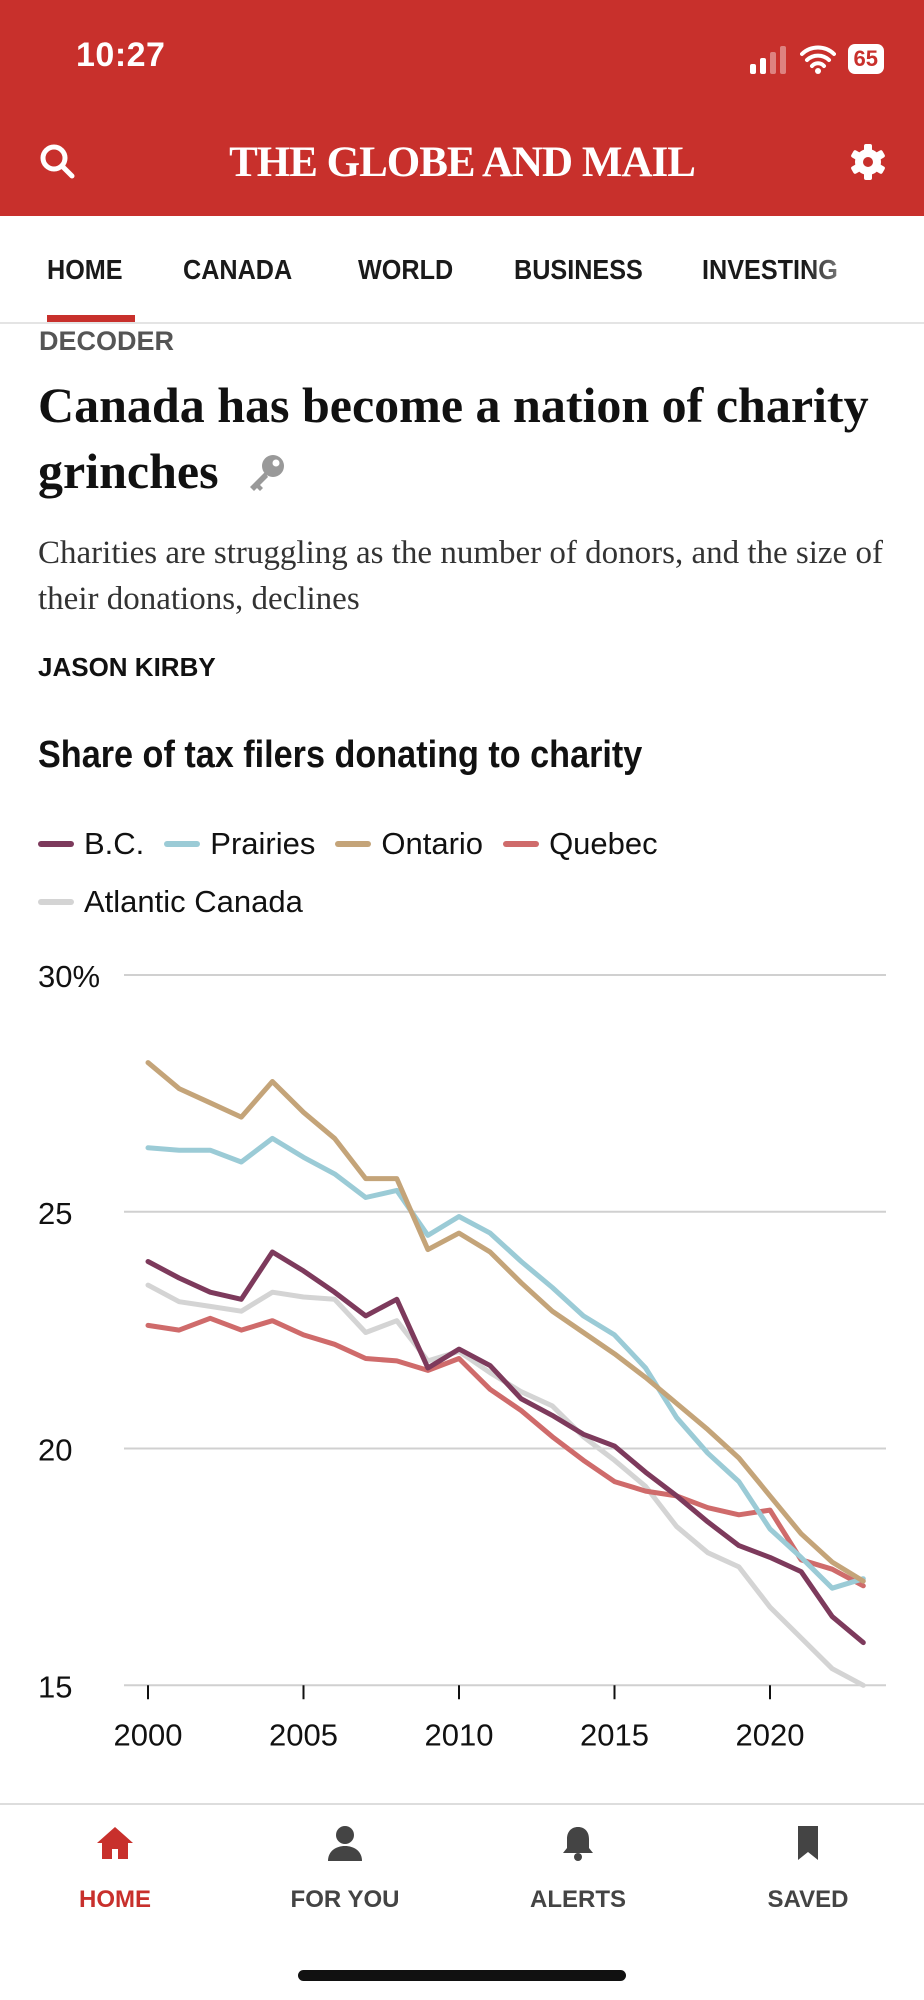 This screenshot has height=2000, width=924. What do you see at coordinates (864, 269) in the screenshot?
I see `scroll-fade` at bounding box center [864, 269].